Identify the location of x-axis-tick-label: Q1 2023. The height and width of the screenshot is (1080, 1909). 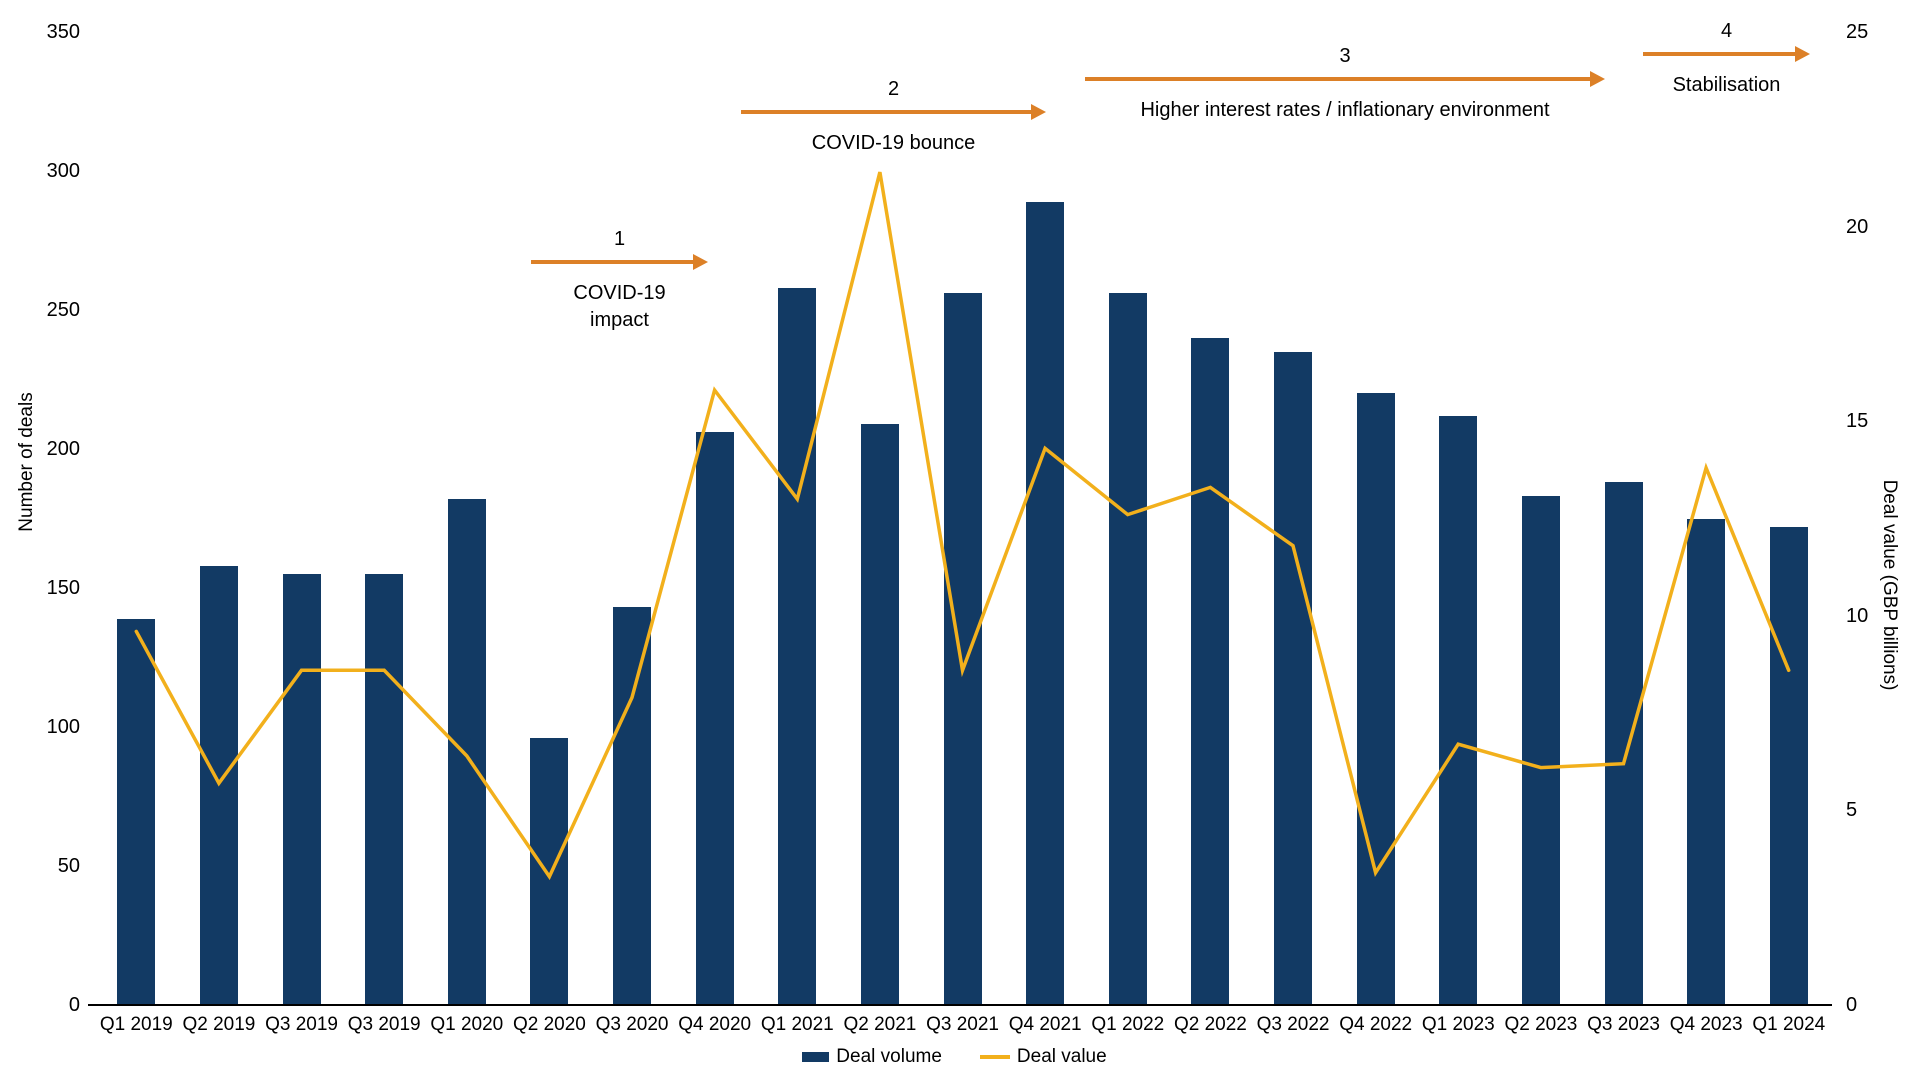
(1458, 1024).